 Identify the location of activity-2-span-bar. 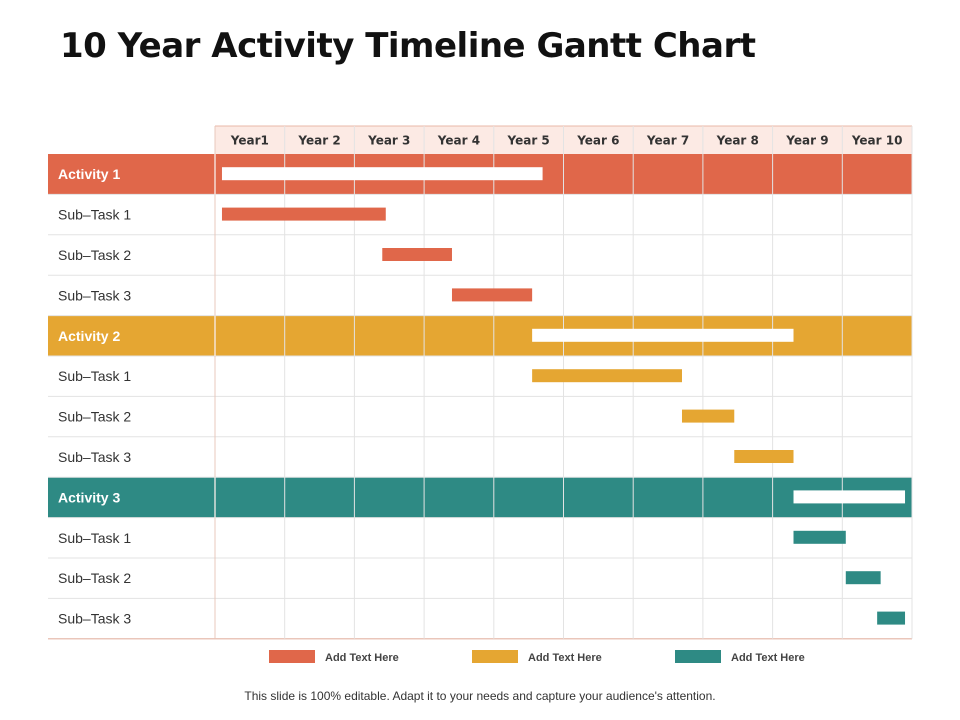
(663, 335).